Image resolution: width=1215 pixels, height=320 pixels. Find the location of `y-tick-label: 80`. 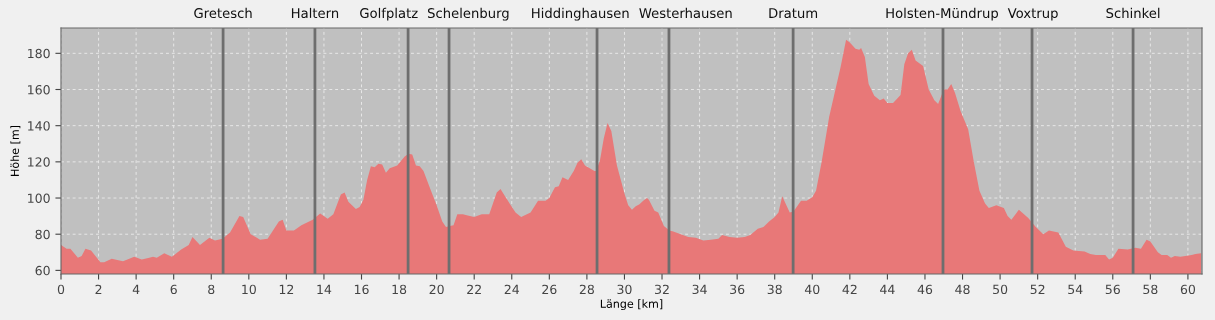

y-tick-label: 80 is located at coordinates (42, 234).